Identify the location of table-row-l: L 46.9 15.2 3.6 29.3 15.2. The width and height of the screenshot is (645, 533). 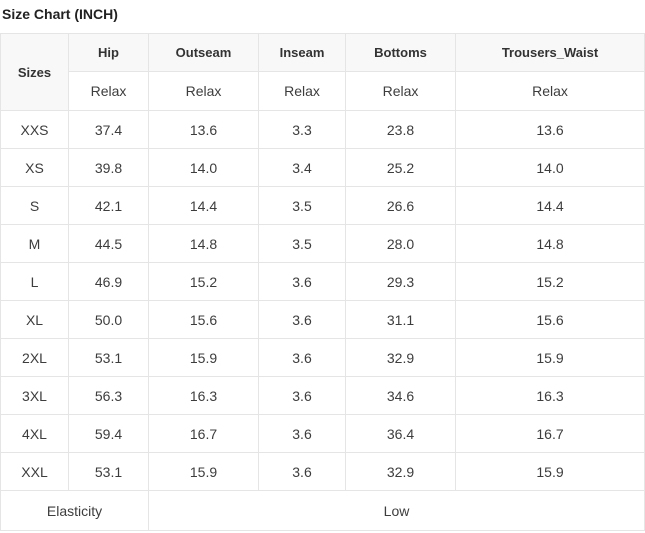
(322, 281).